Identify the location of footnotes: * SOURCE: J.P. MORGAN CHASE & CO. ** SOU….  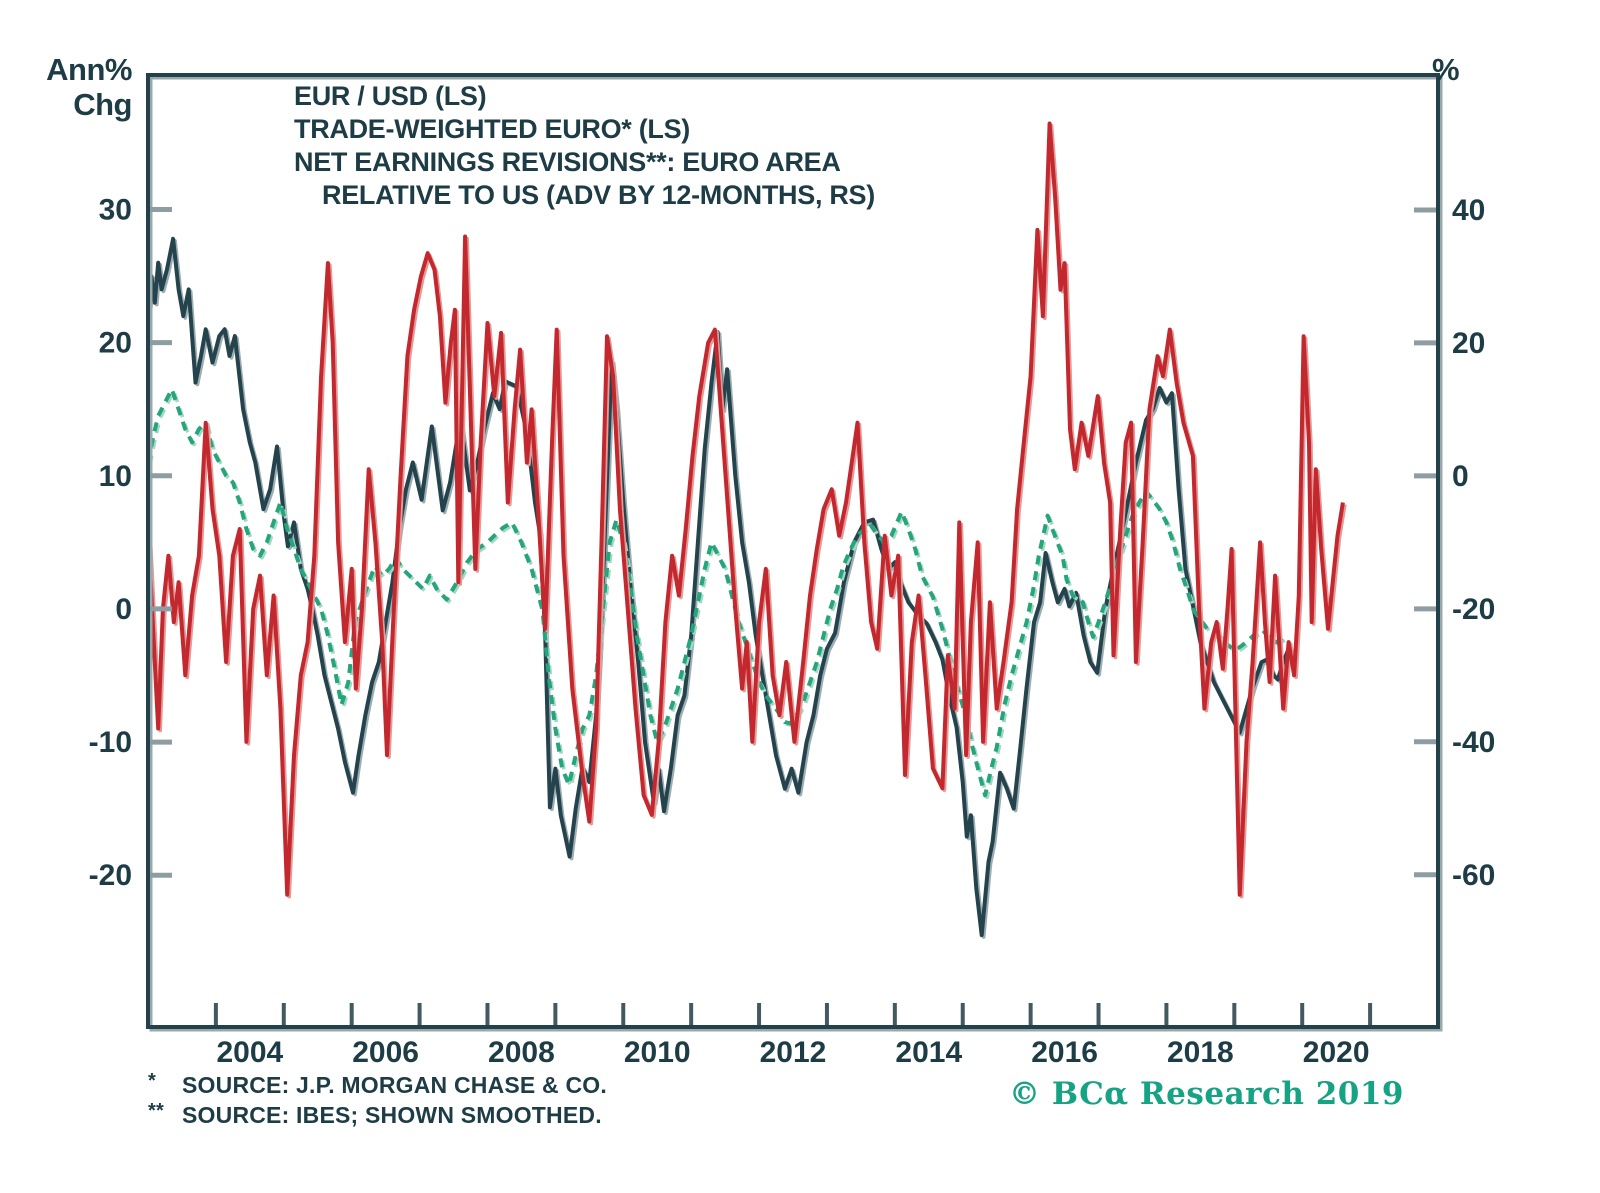
(377, 1101).